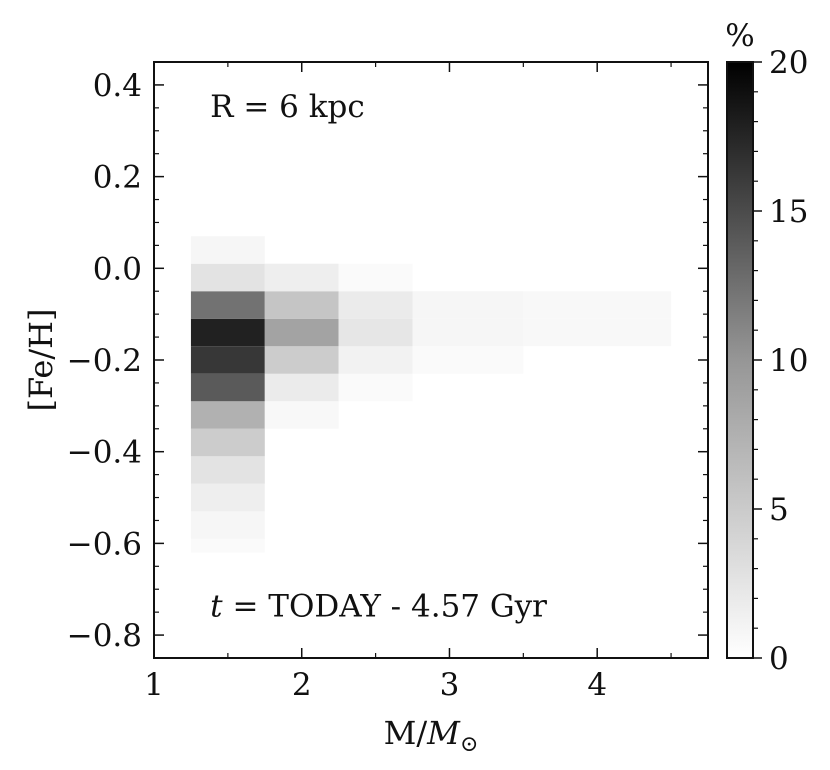 This screenshot has width=830, height=770. What do you see at coordinates (406, 733) in the screenshot?
I see `x-axis-label-prefix: M/` at bounding box center [406, 733].